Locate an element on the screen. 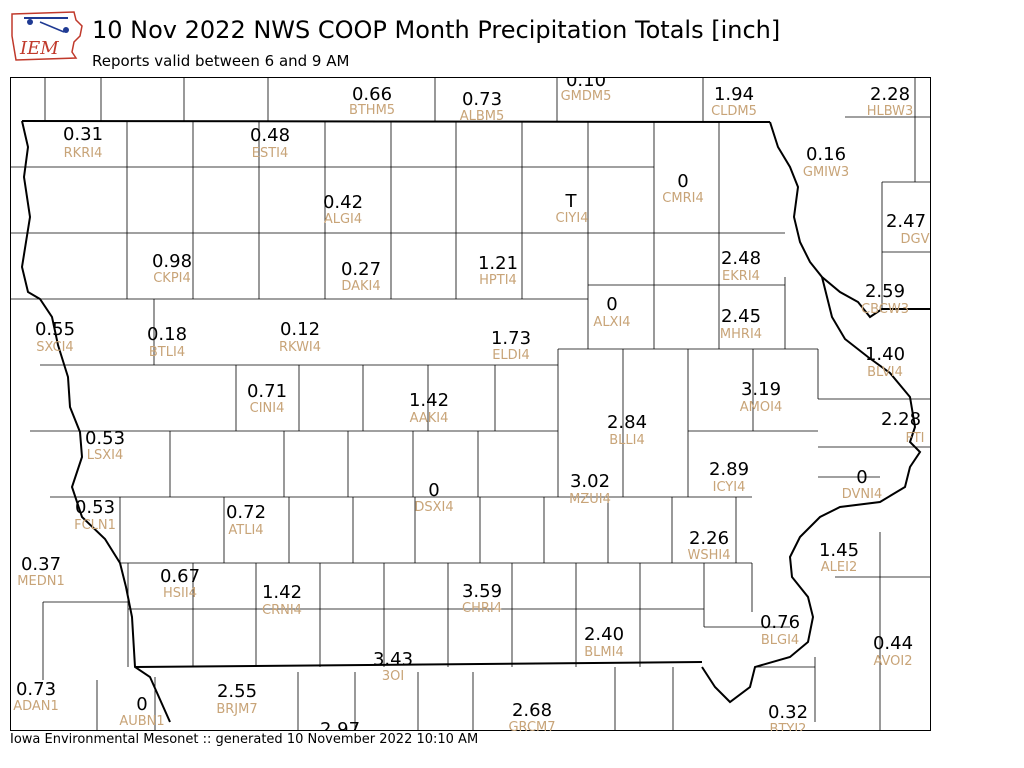 The width and height of the screenshot is (1024, 768). station-id: CRNI4 is located at coordinates (282, 610).